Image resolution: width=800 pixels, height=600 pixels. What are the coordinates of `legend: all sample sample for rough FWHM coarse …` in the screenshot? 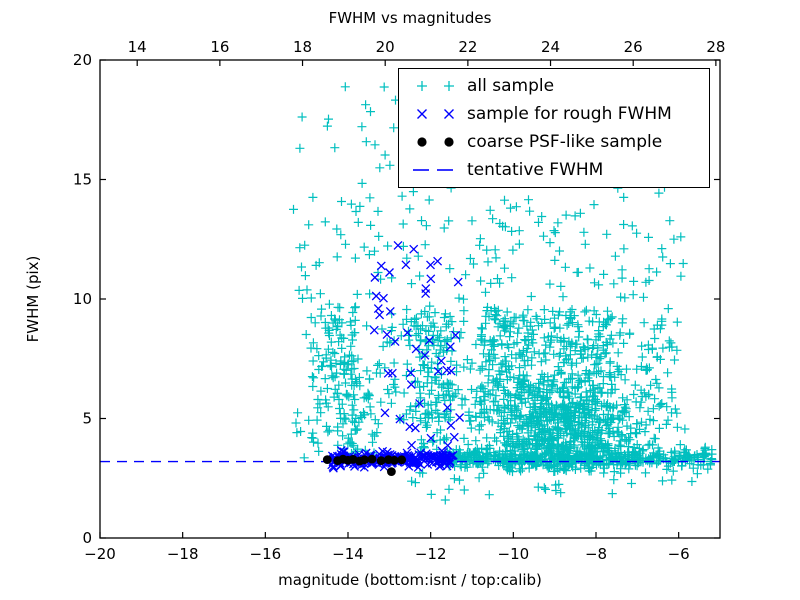 It's located at (554, 128).